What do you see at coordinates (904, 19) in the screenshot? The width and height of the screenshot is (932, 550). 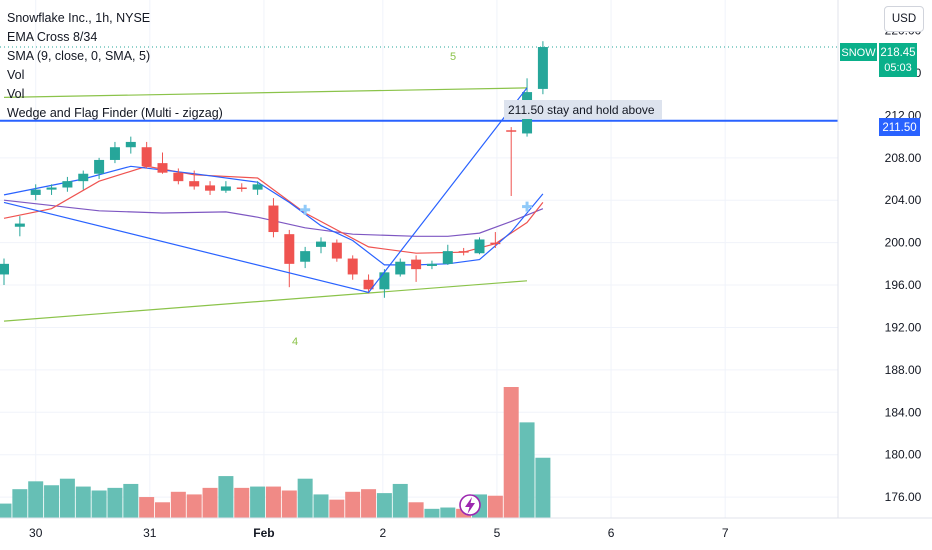 I see `currency-button: USD` at bounding box center [904, 19].